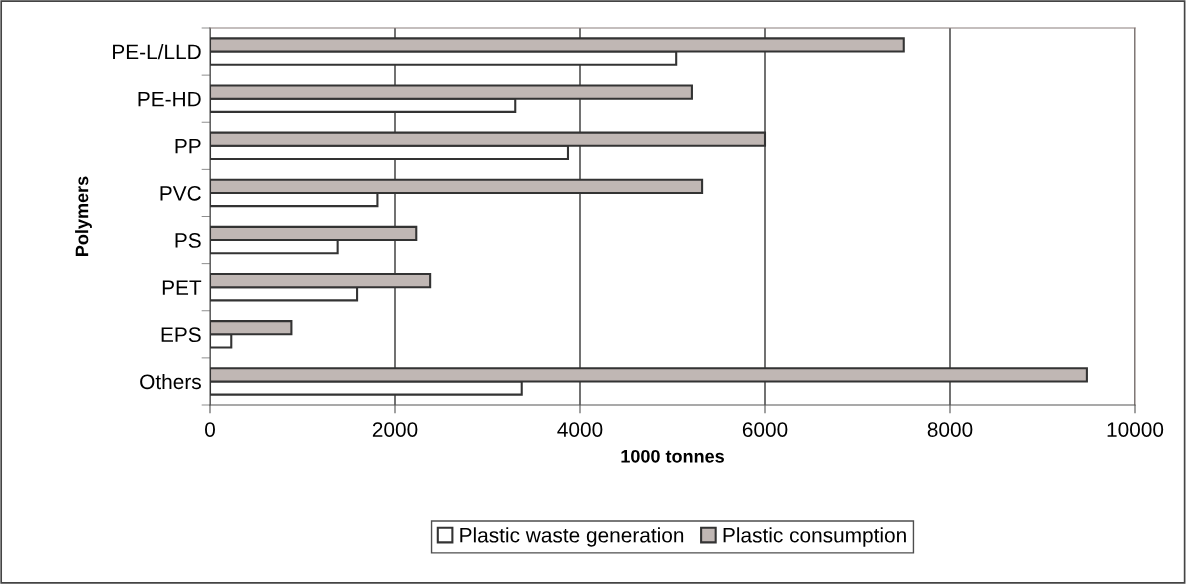  What do you see at coordinates (210, 429) in the screenshot?
I see `x-tick-label: 0` at bounding box center [210, 429].